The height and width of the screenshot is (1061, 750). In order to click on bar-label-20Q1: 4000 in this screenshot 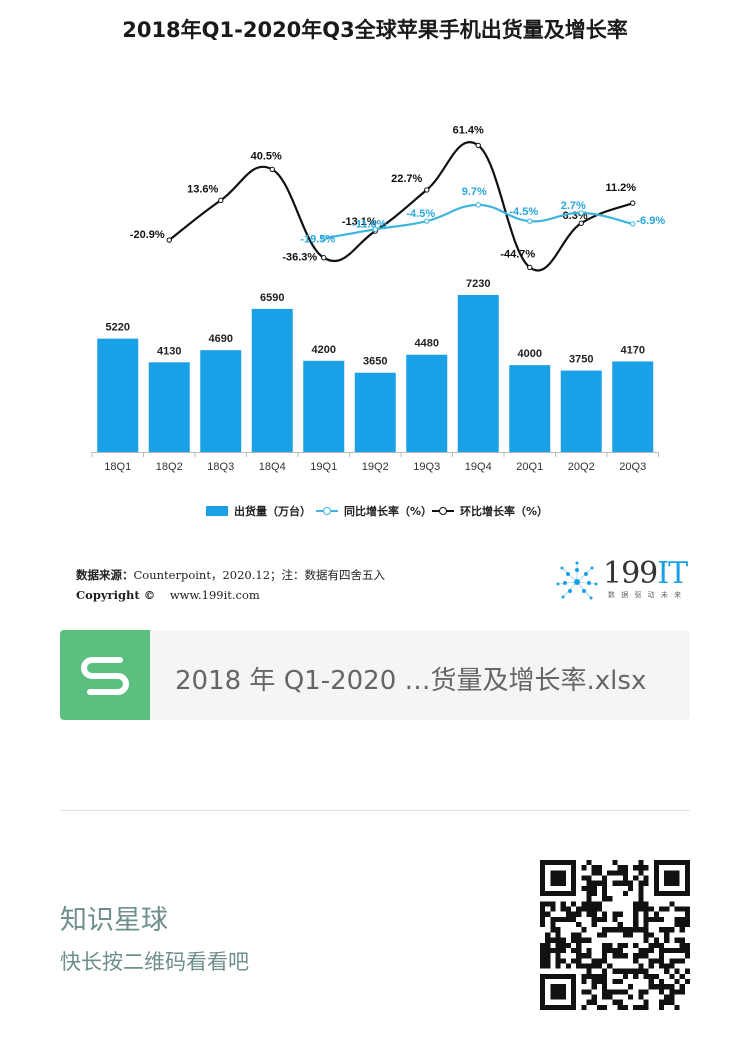, I will do `click(530, 354)`.